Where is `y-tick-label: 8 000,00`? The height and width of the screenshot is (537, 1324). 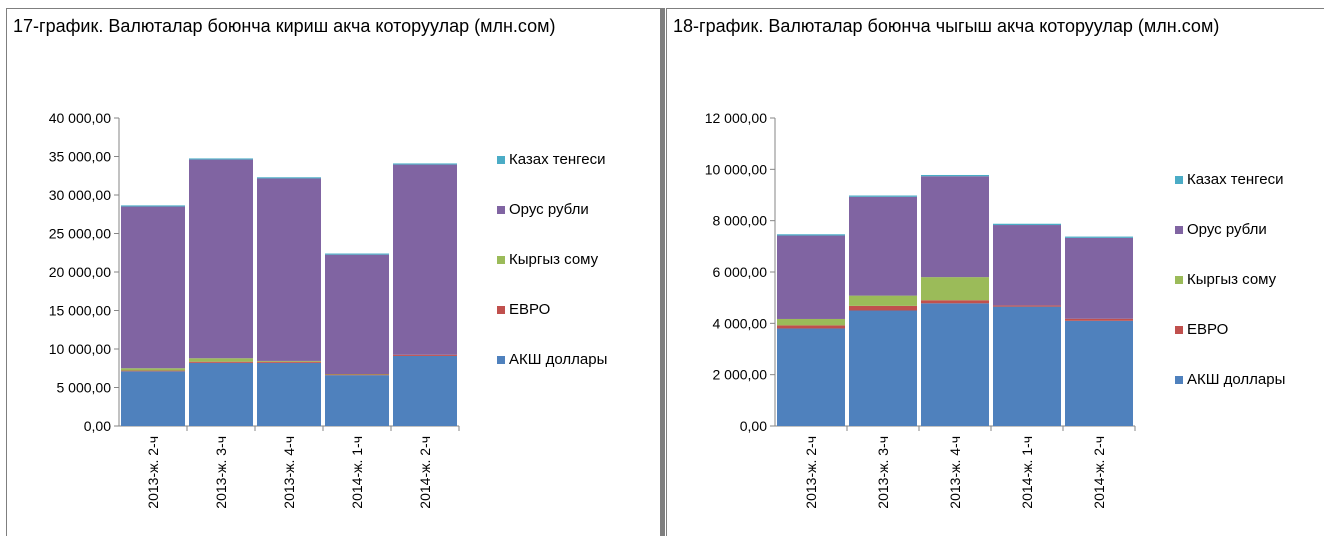 y-tick-label: 8 000,00 is located at coordinates (740, 221).